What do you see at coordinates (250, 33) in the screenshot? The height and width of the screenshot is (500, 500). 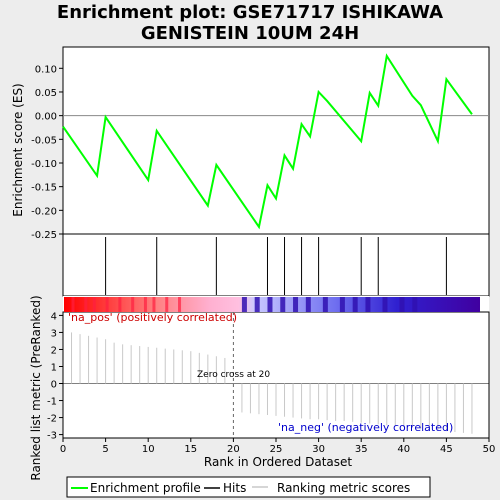 I see `chart-title-line-2: GENISTEIN 10UM 24H` at bounding box center [250, 33].